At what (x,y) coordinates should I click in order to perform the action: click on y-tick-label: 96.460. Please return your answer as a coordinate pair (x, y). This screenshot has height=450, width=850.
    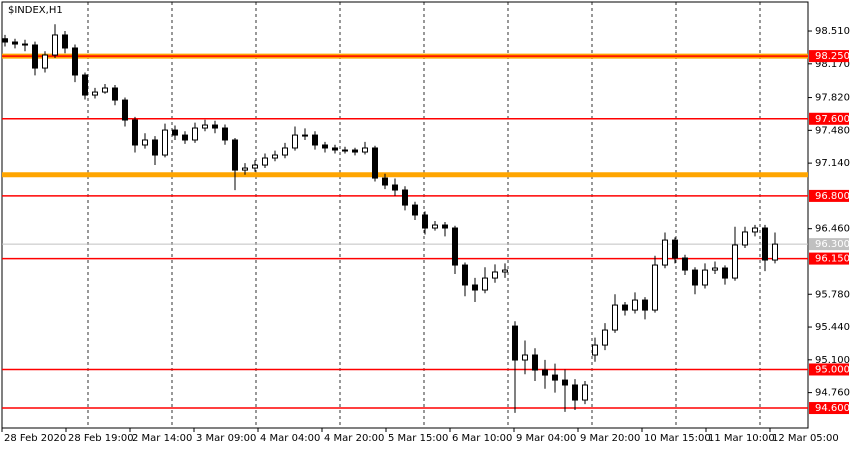
    Looking at the image, I should click on (832, 229).